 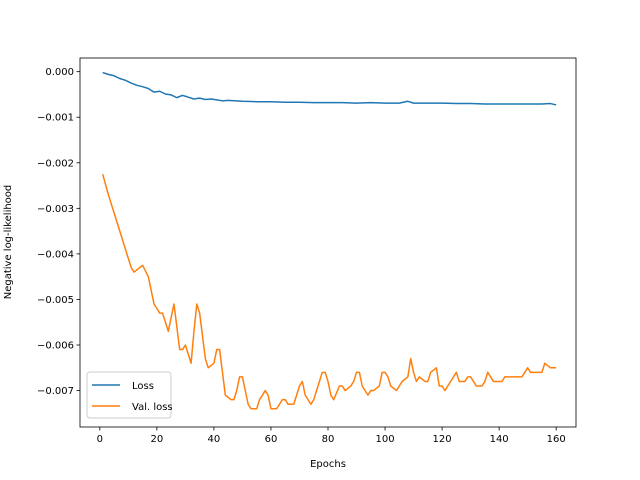 I want to click on y-tick-label: −0.004, so click(x=55, y=254).